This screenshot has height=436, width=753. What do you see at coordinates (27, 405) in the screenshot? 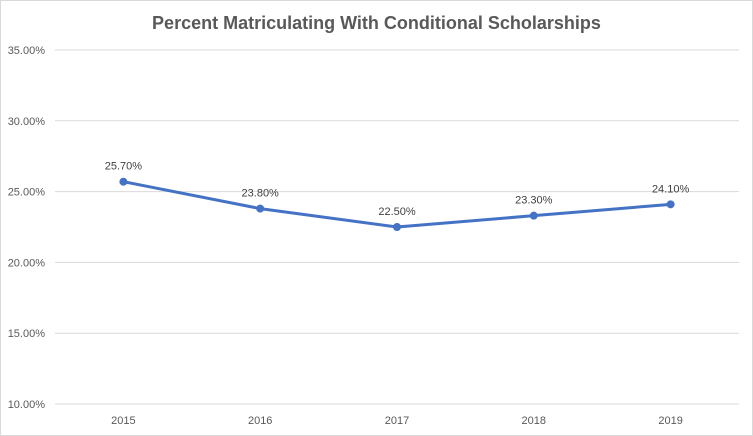
I see `y-tick-label: 10.00%` at bounding box center [27, 405].